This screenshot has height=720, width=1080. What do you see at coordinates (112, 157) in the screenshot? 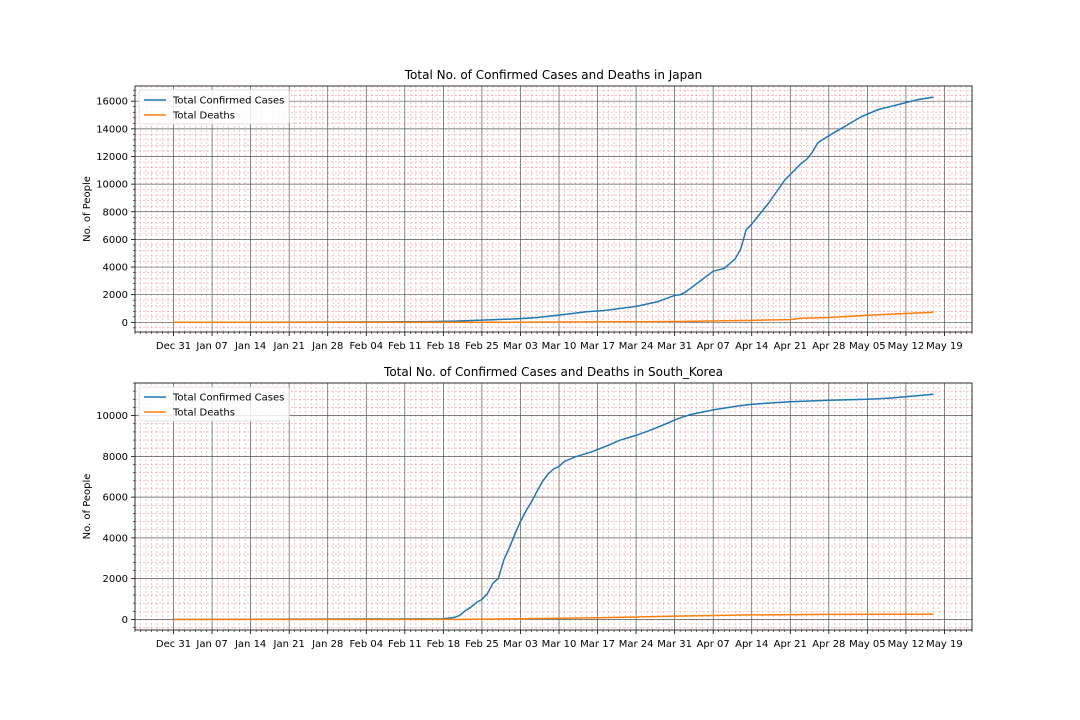
I see `y-tick-label: 12000` at bounding box center [112, 157].